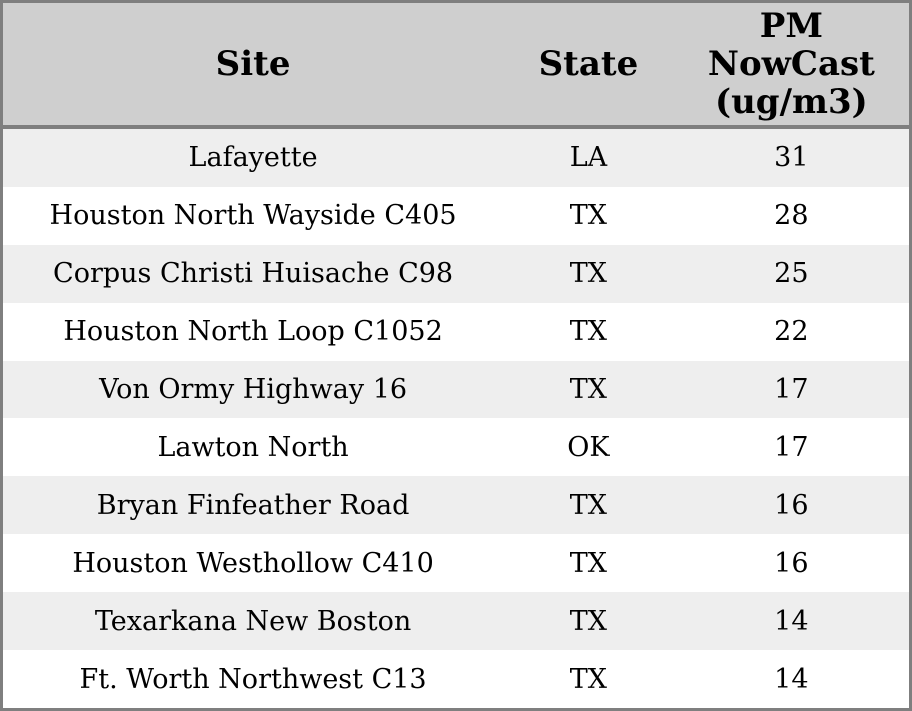 The image size is (912, 711). I want to click on pm-cell: 28, so click(791, 216).